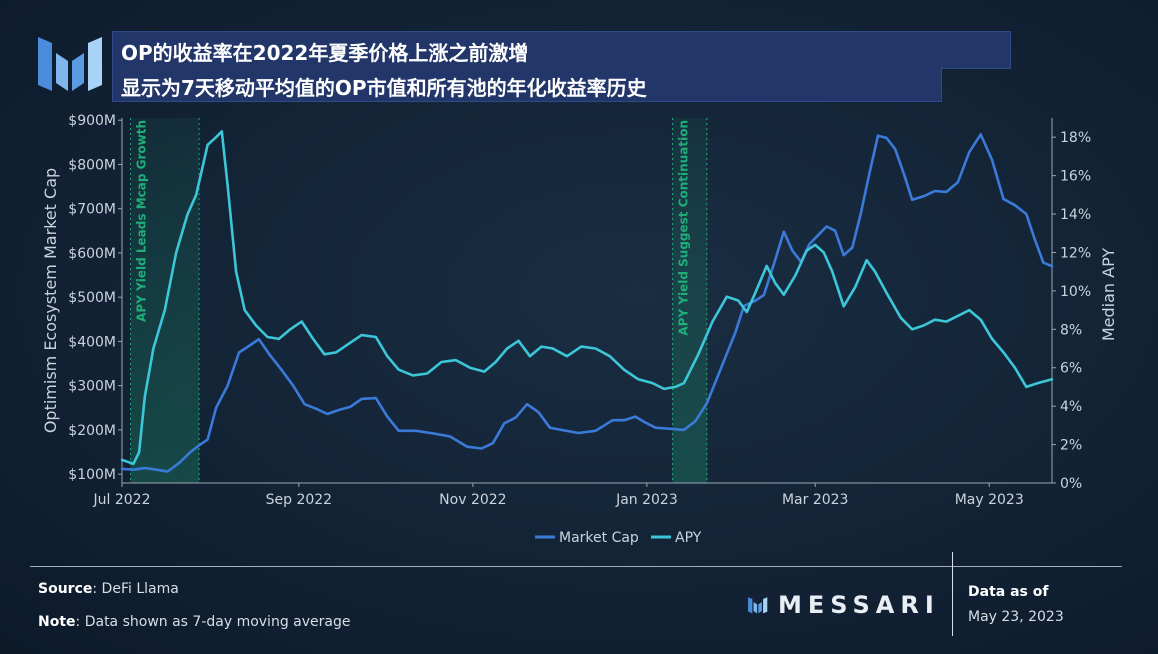 This screenshot has width=1158, height=654. What do you see at coordinates (472, 500) in the screenshot?
I see `x-tick-label: Nov 2022` at bounding box center [472, 500].